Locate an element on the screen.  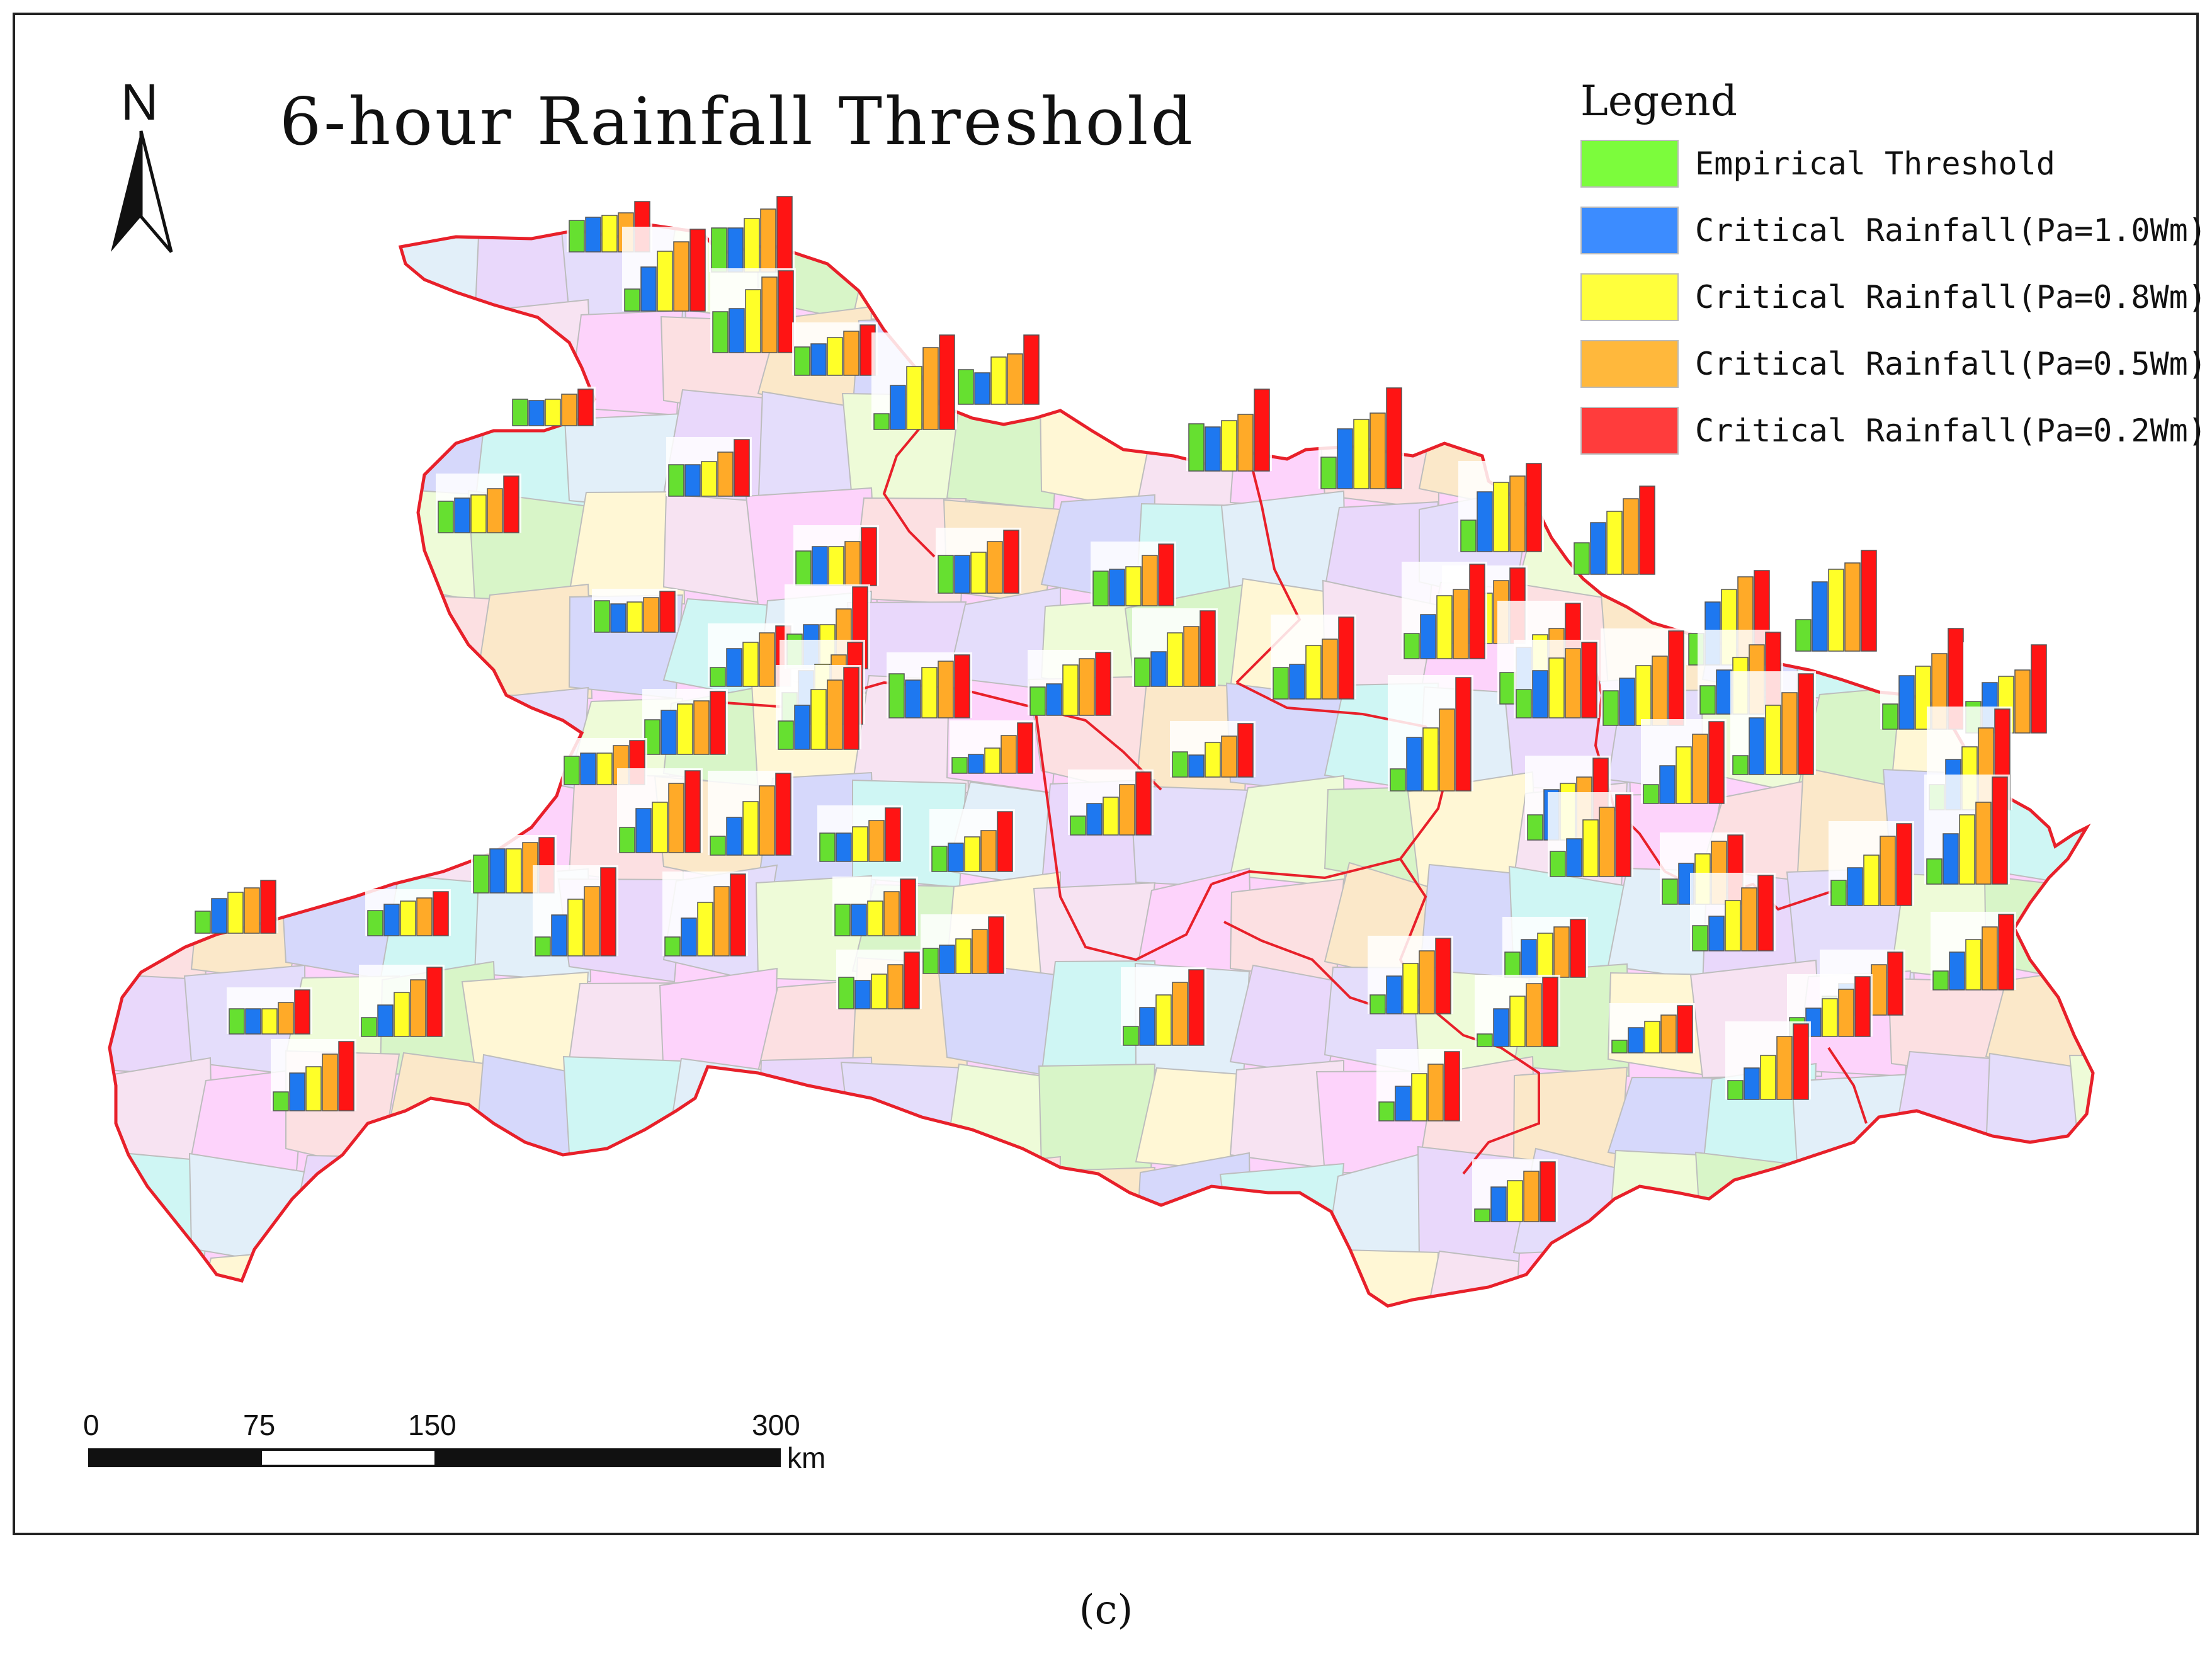
scale-tick-300: 300 is located at coordinates (776, 1425).